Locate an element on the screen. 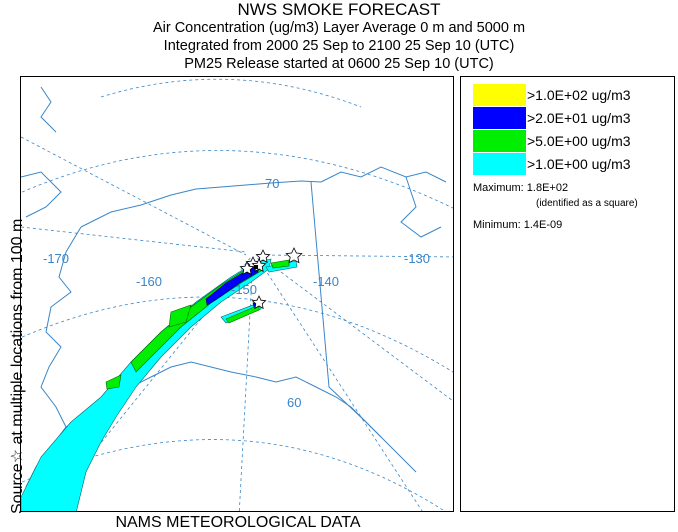 The width and height of the screenshot is (678, 532). forecast-title: NWS SMOKE FORECAST is located at coordinates (339, 9).